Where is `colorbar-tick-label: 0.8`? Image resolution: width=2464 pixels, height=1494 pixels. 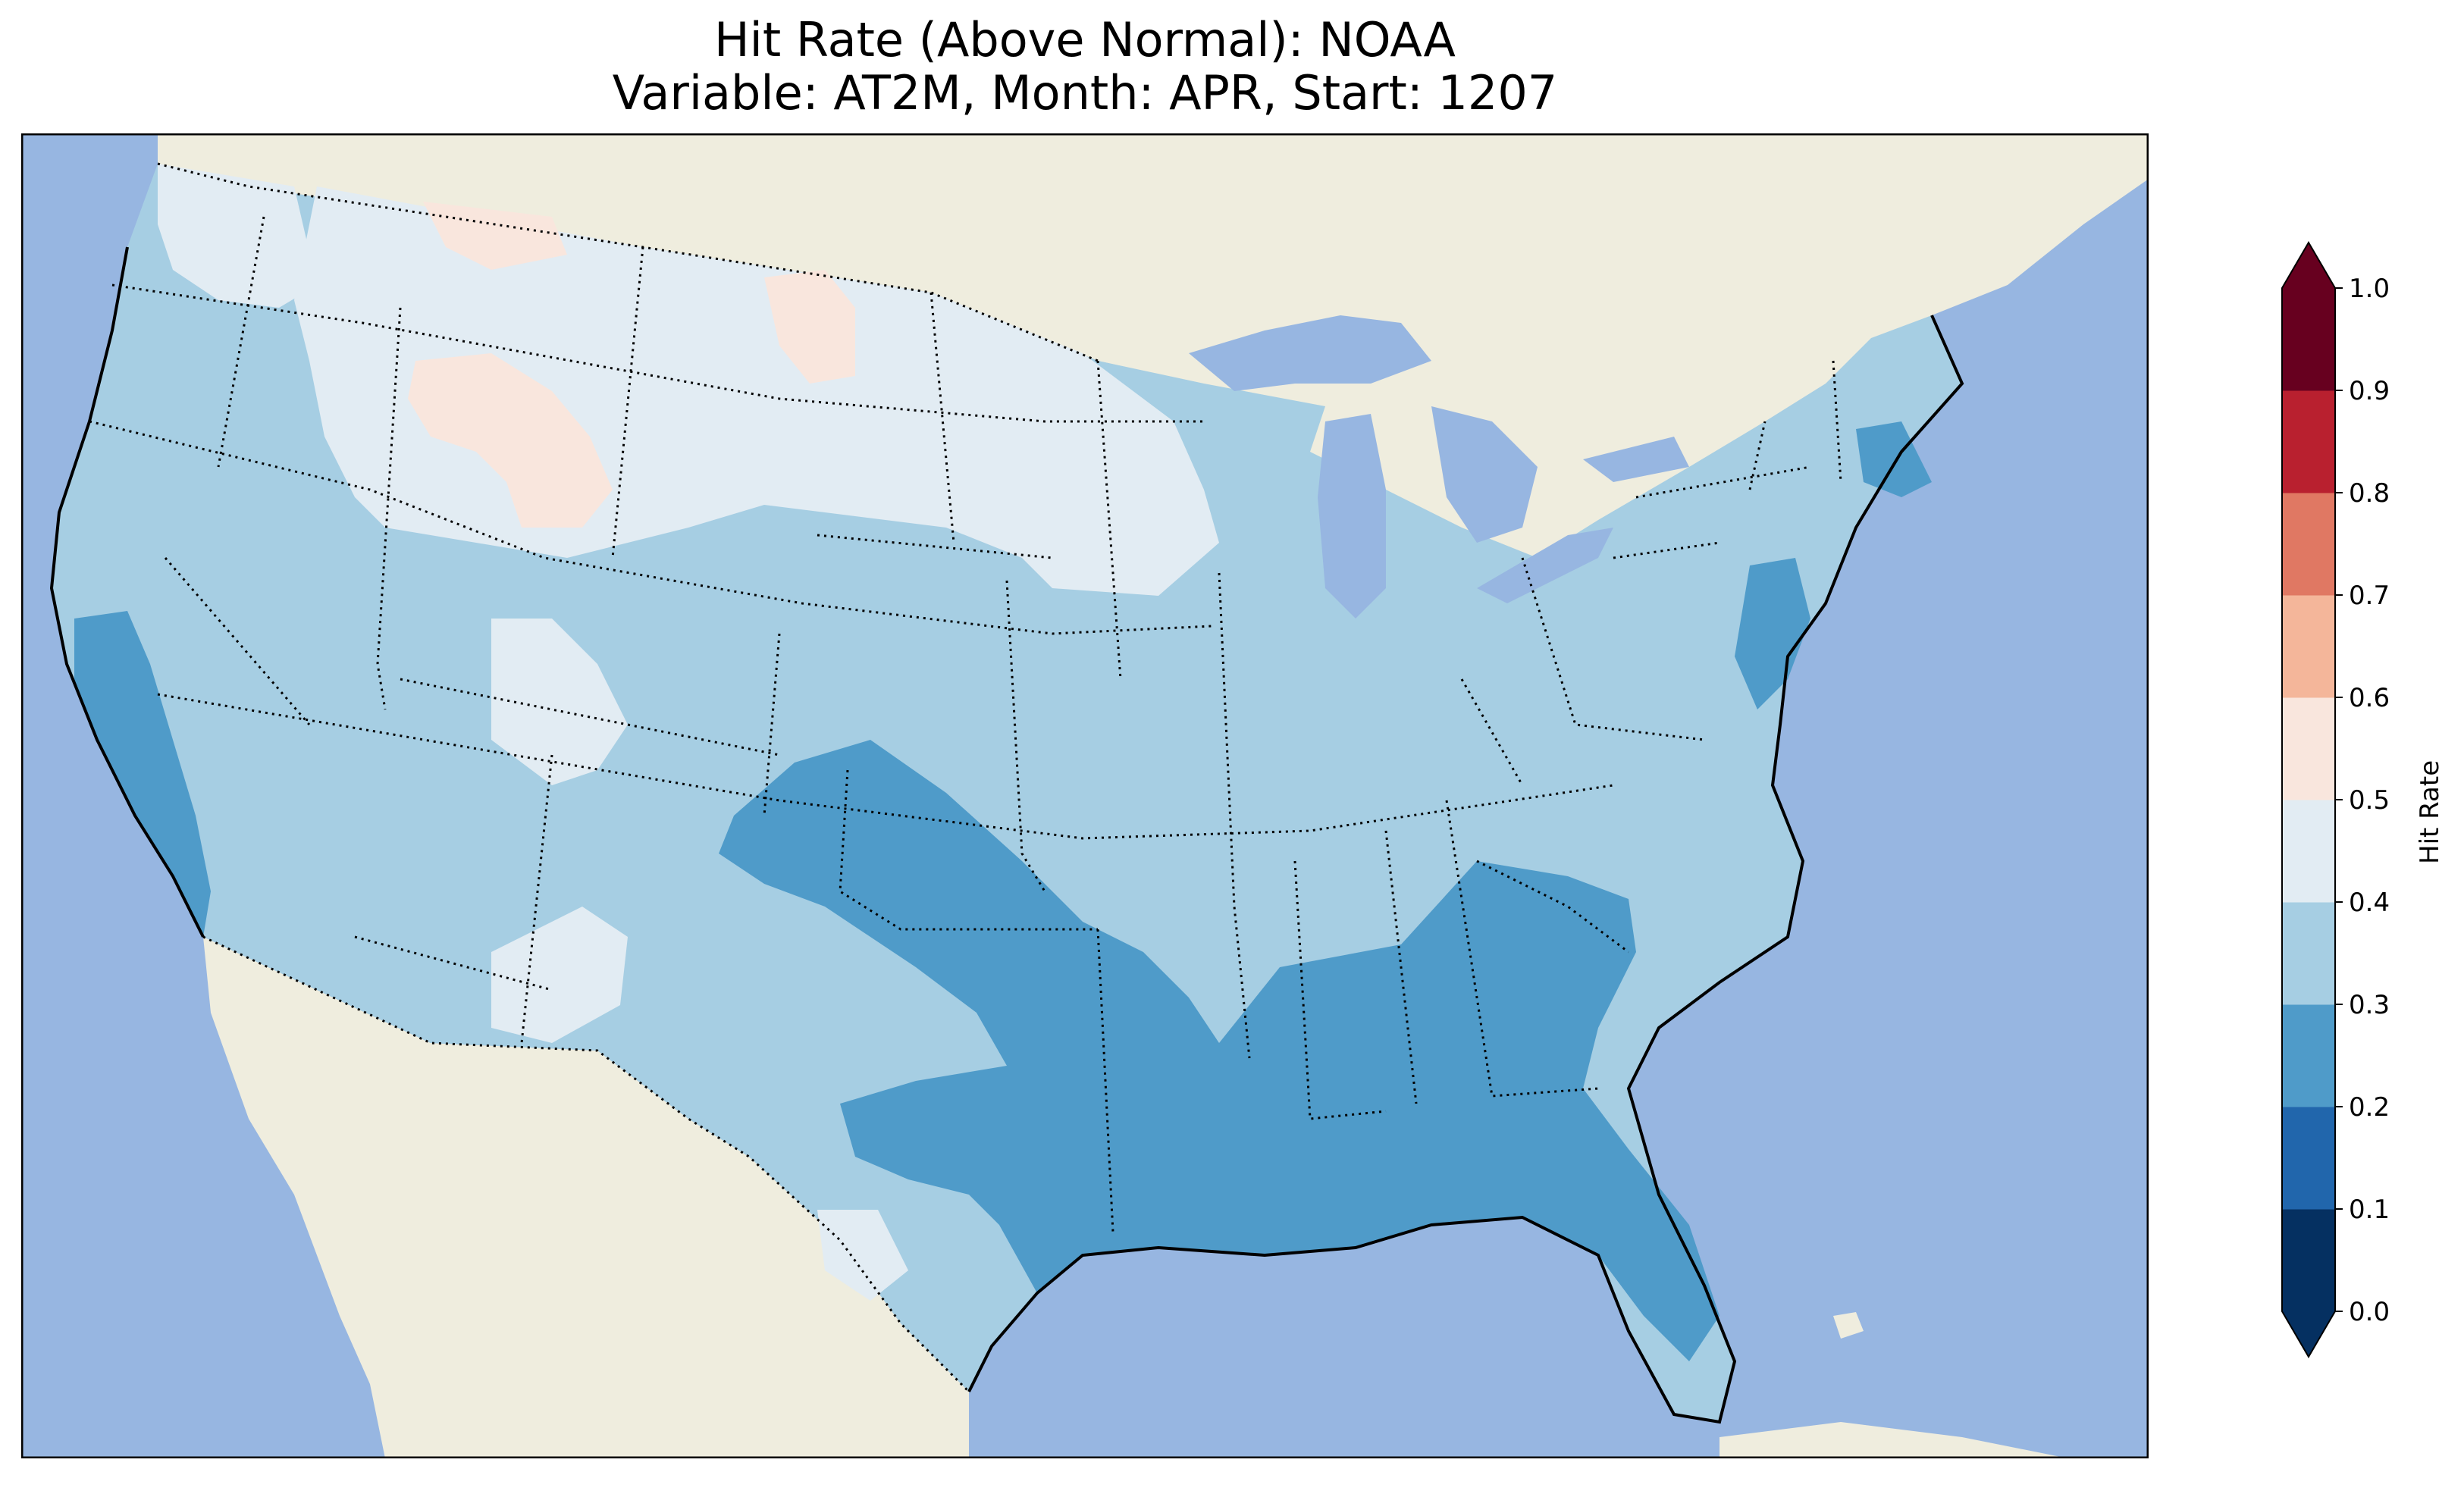
colorbar-tick-label: 0.8 is located at coordinates (2370, 493).